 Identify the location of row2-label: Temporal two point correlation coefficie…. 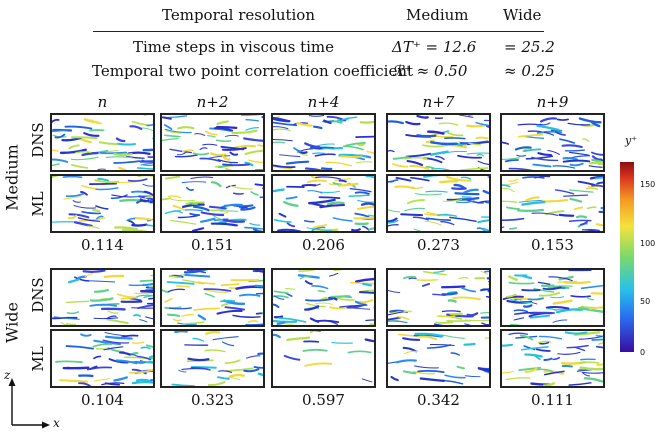
(253, 71).